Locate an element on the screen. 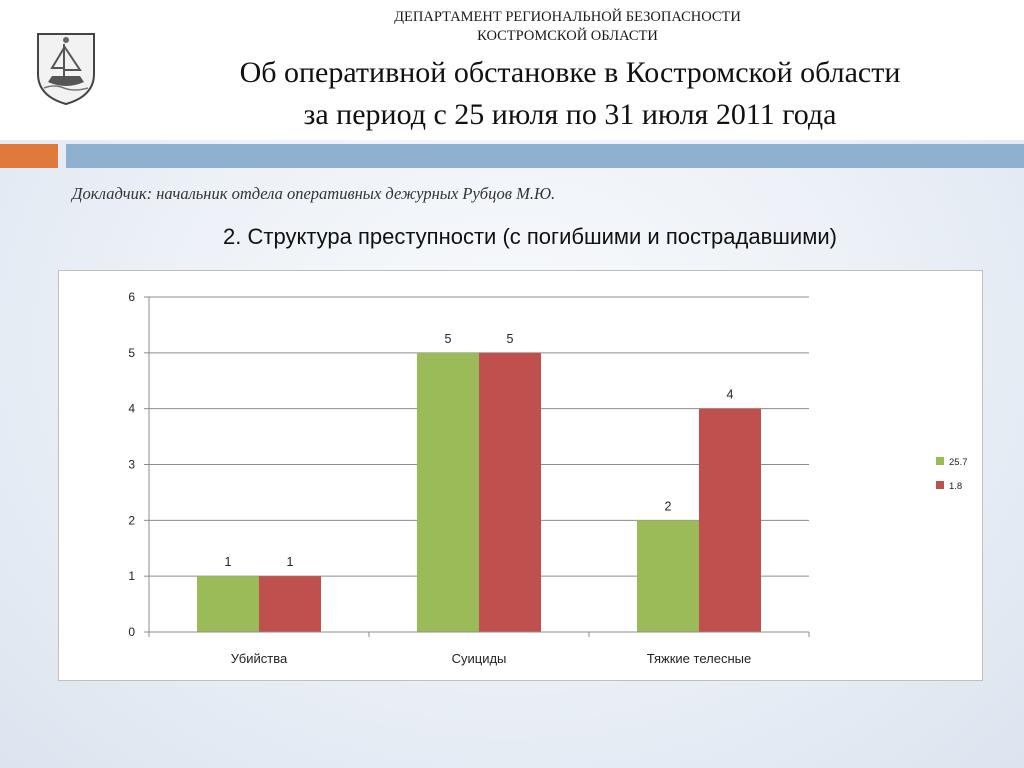 Image resolution: width=1024 pixels, height=768 pixels. orange-accent-bar is located at coordinates (29, 156).